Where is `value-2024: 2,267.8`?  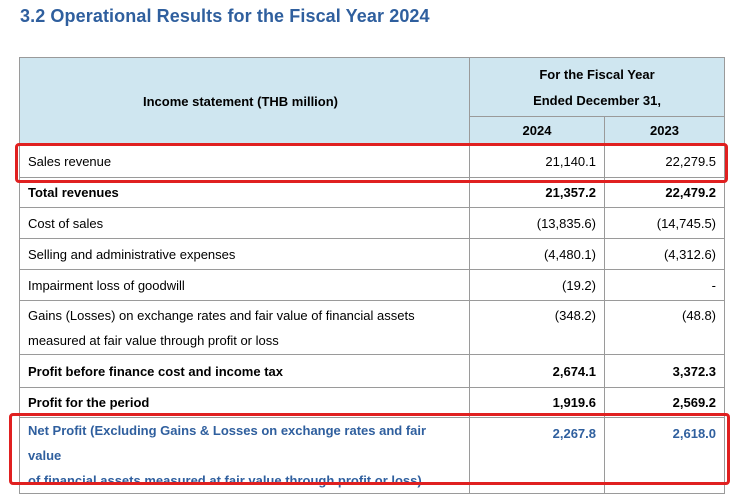
value-2024: 2,267.8 is located at coordinates (537, 455).